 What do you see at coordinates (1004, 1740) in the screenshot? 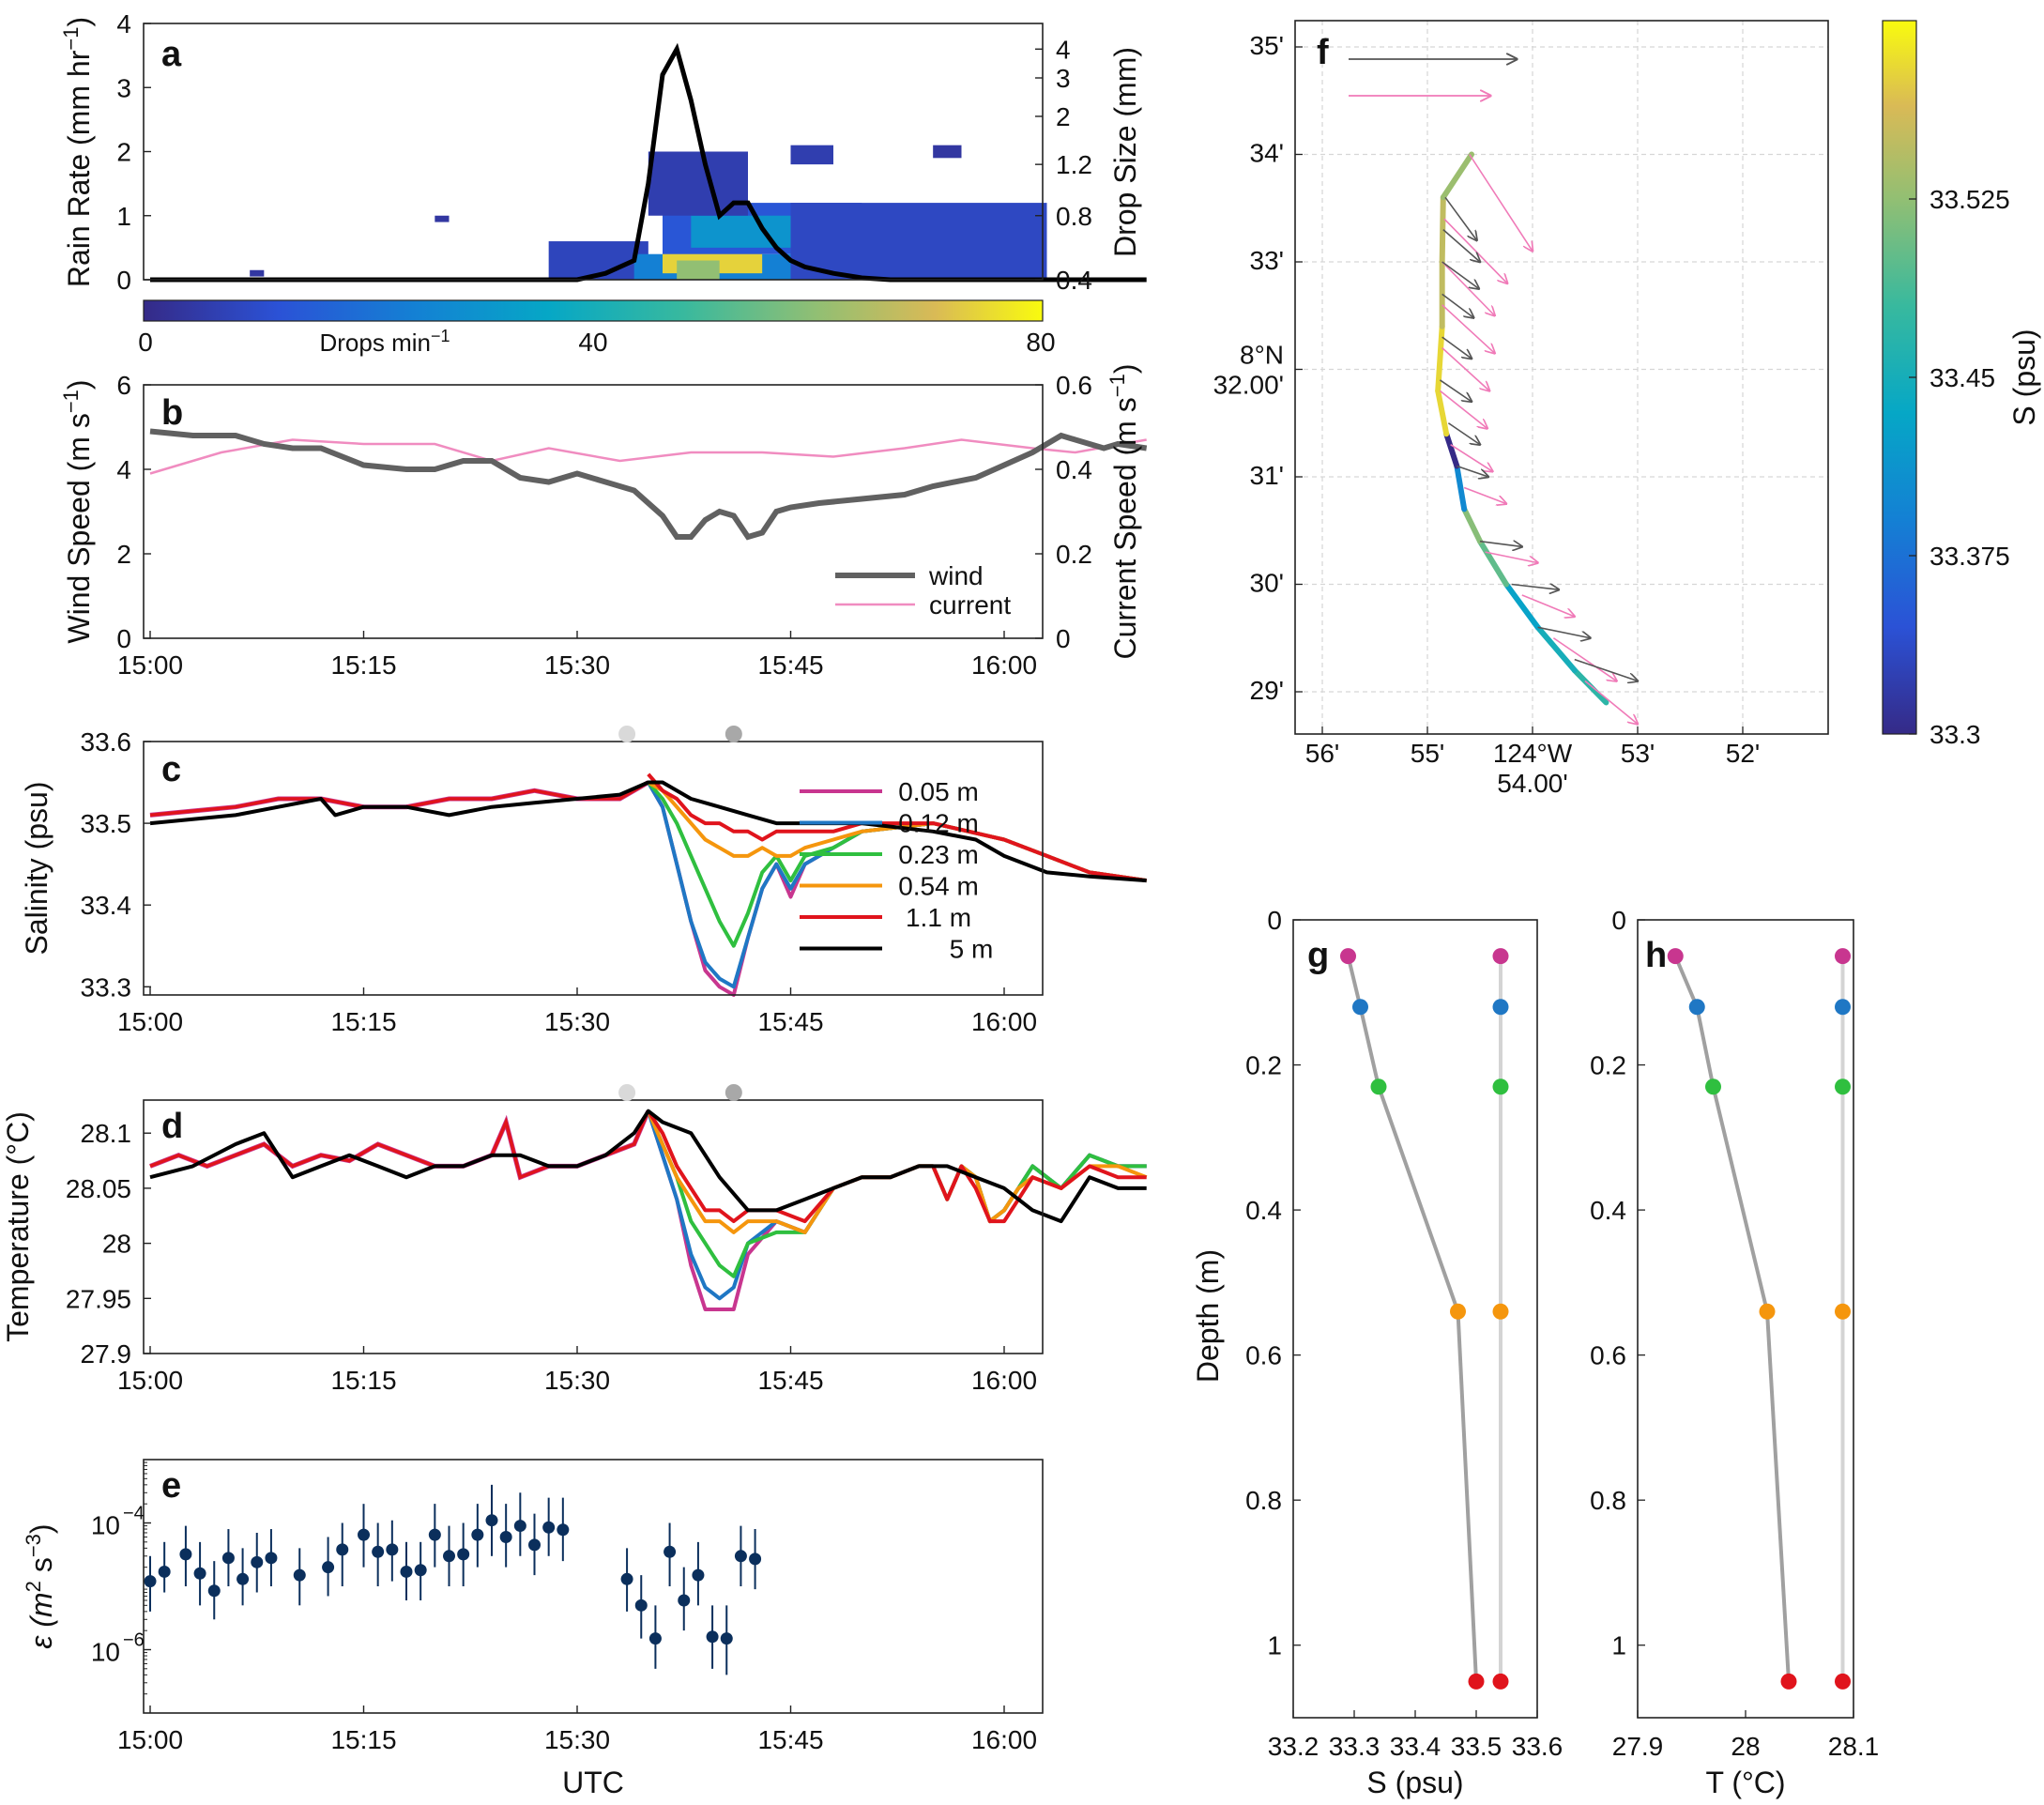
I see `panel-e-x-tick-label: 16:00` at bounding box center [1004, 1740].